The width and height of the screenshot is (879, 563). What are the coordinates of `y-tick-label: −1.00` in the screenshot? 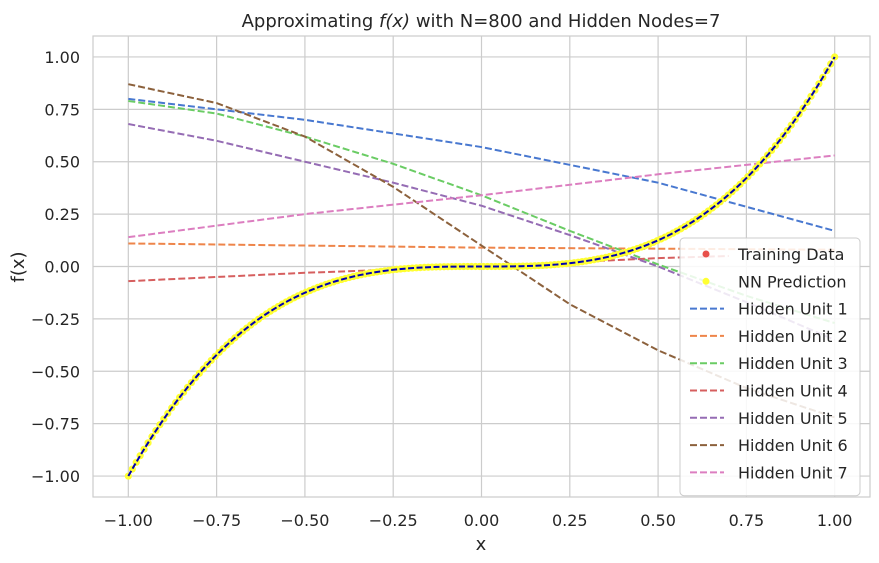 It's located at (55, 476).